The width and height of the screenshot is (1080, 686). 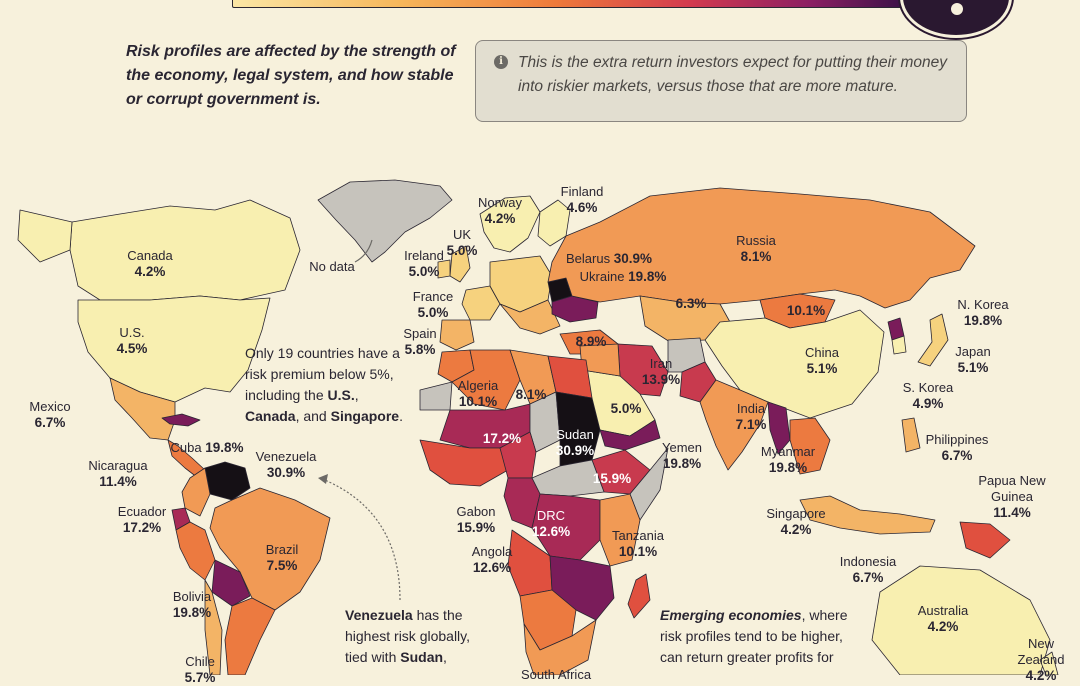 I want to click on label-uk: UK 5.0%, so click(x=462, y=242).